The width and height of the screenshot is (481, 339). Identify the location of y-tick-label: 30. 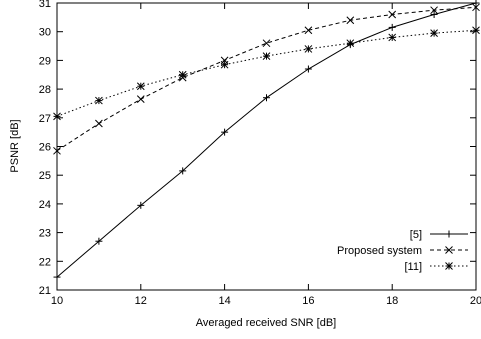
(45, 33).